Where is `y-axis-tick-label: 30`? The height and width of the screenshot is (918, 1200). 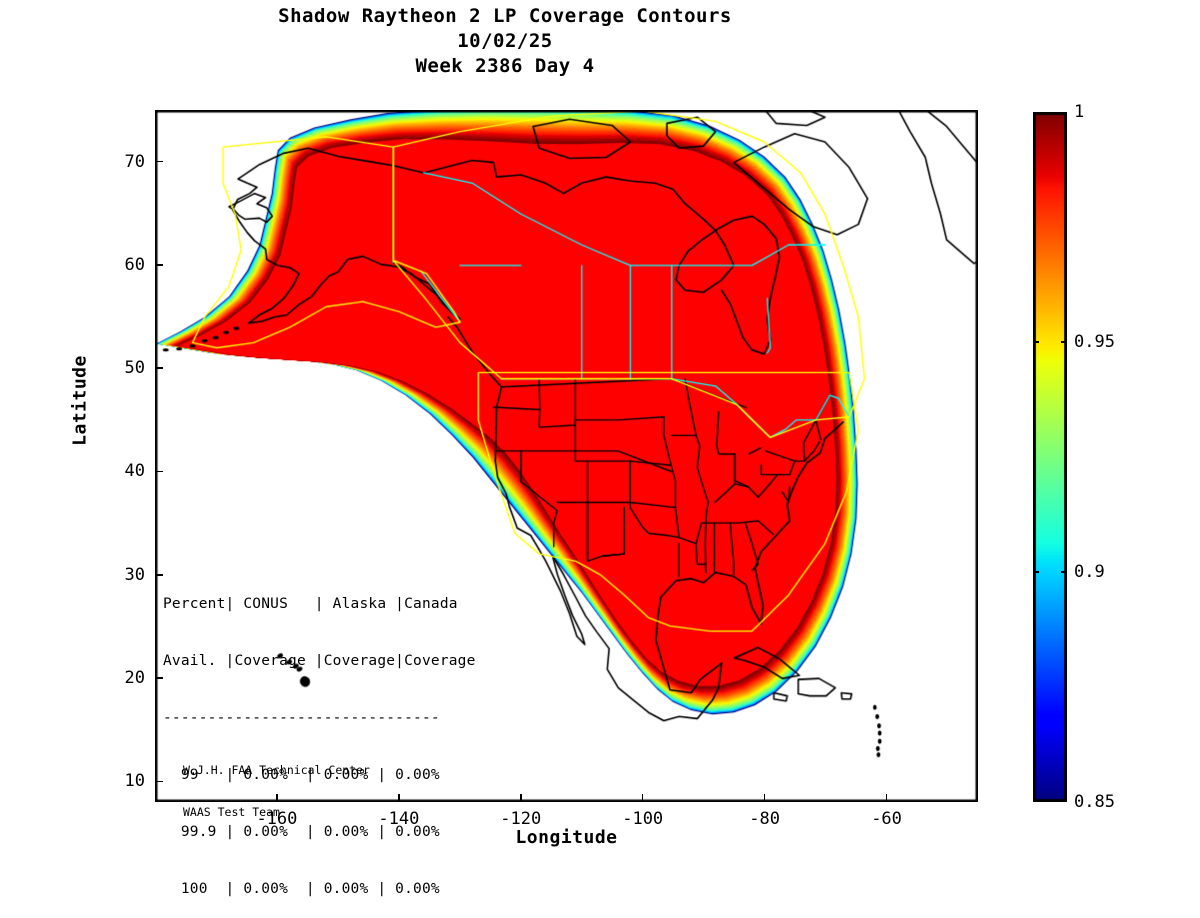 y-axis-tick-label: 30 is located at coordinates (134, 574).